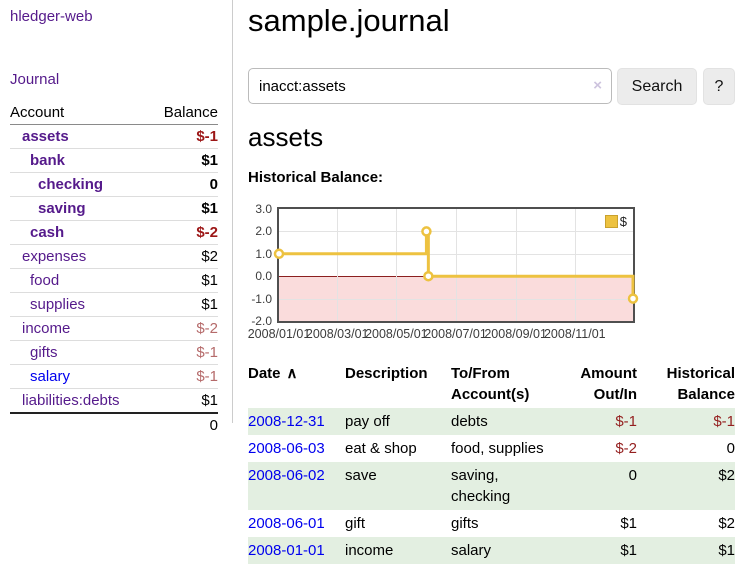 This screenshot has height=582, width=742. Describe the element at coordinates (261, 321) in the screenshot. I see `y-tick-label: -2.0` at that location.